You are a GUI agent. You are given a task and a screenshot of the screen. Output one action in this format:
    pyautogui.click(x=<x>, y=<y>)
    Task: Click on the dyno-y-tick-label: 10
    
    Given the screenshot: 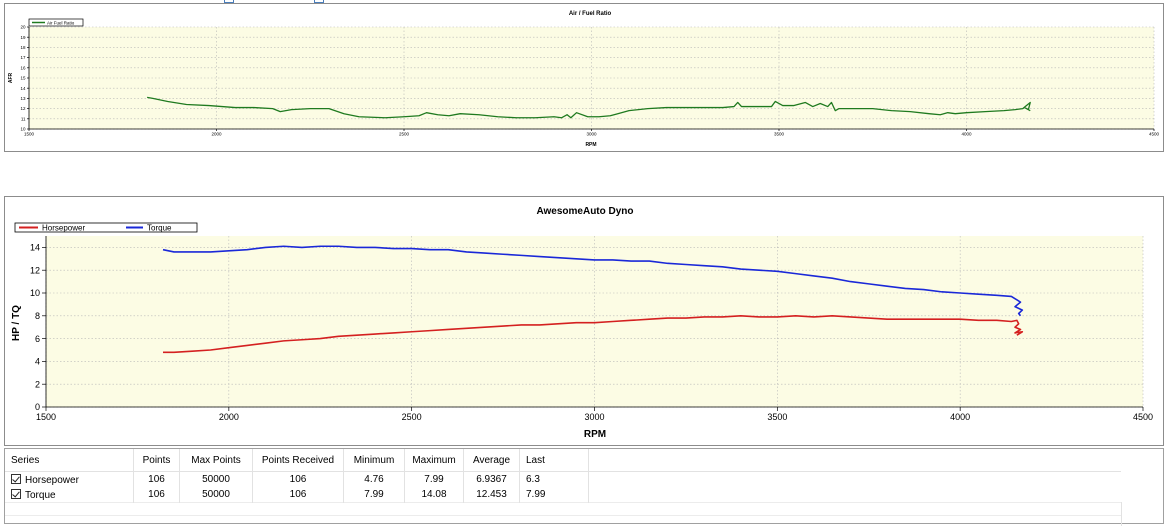 What is the action you would take?
    pyautogui.click(x=35, y=293)
    